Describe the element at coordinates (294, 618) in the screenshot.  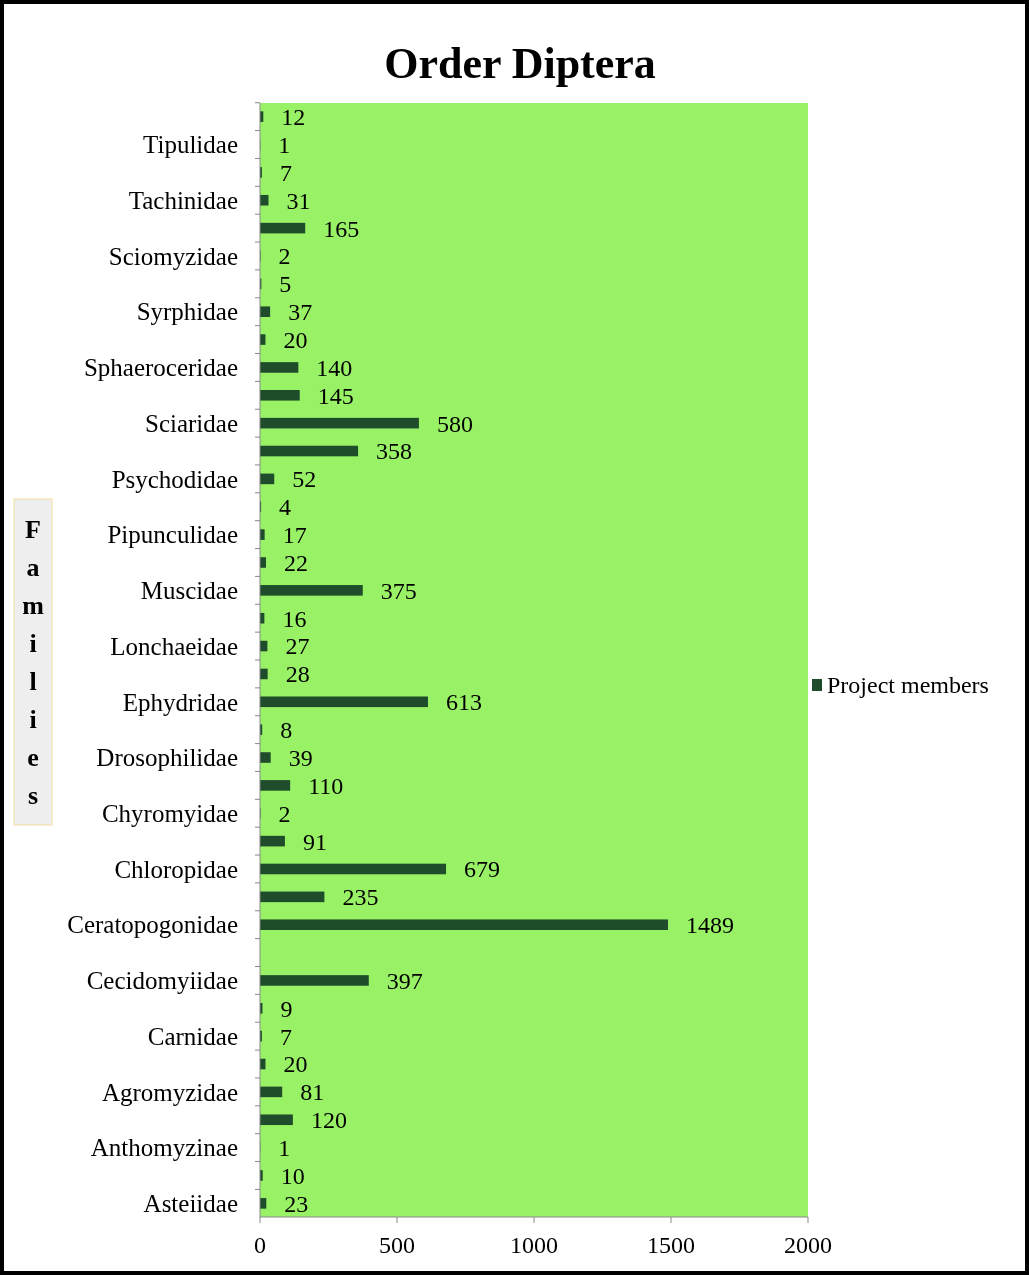
I see `data-label: 16` at that location.